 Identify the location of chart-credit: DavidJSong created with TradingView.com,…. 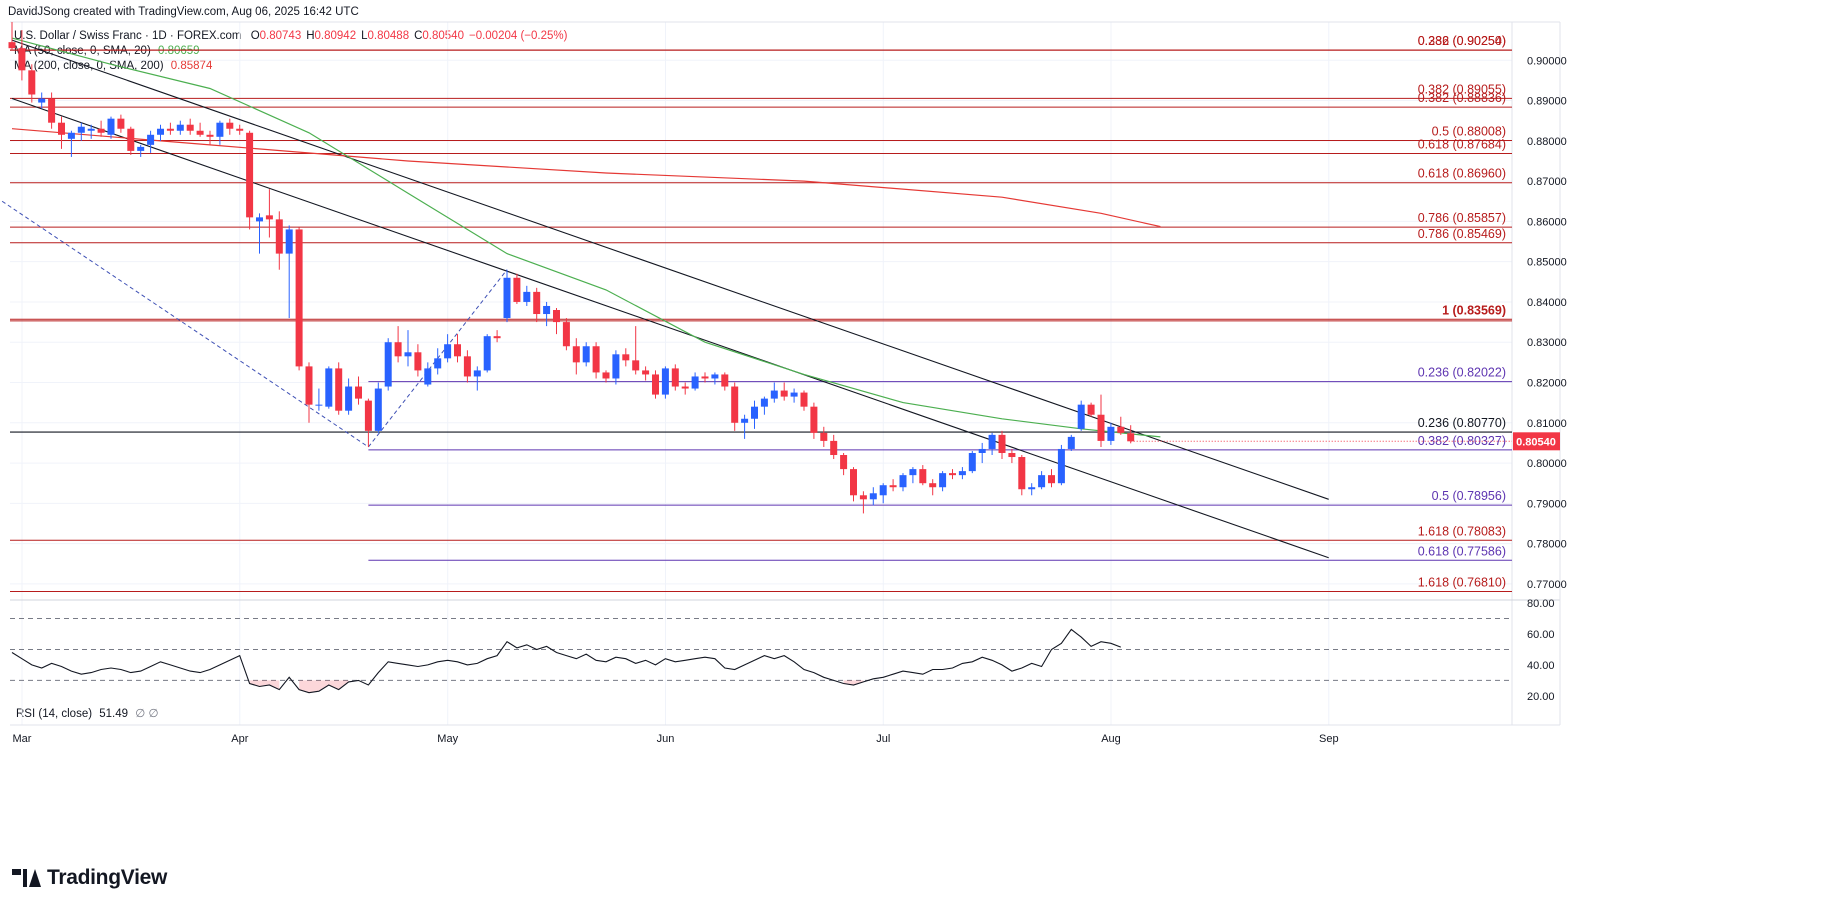
(183, 12).